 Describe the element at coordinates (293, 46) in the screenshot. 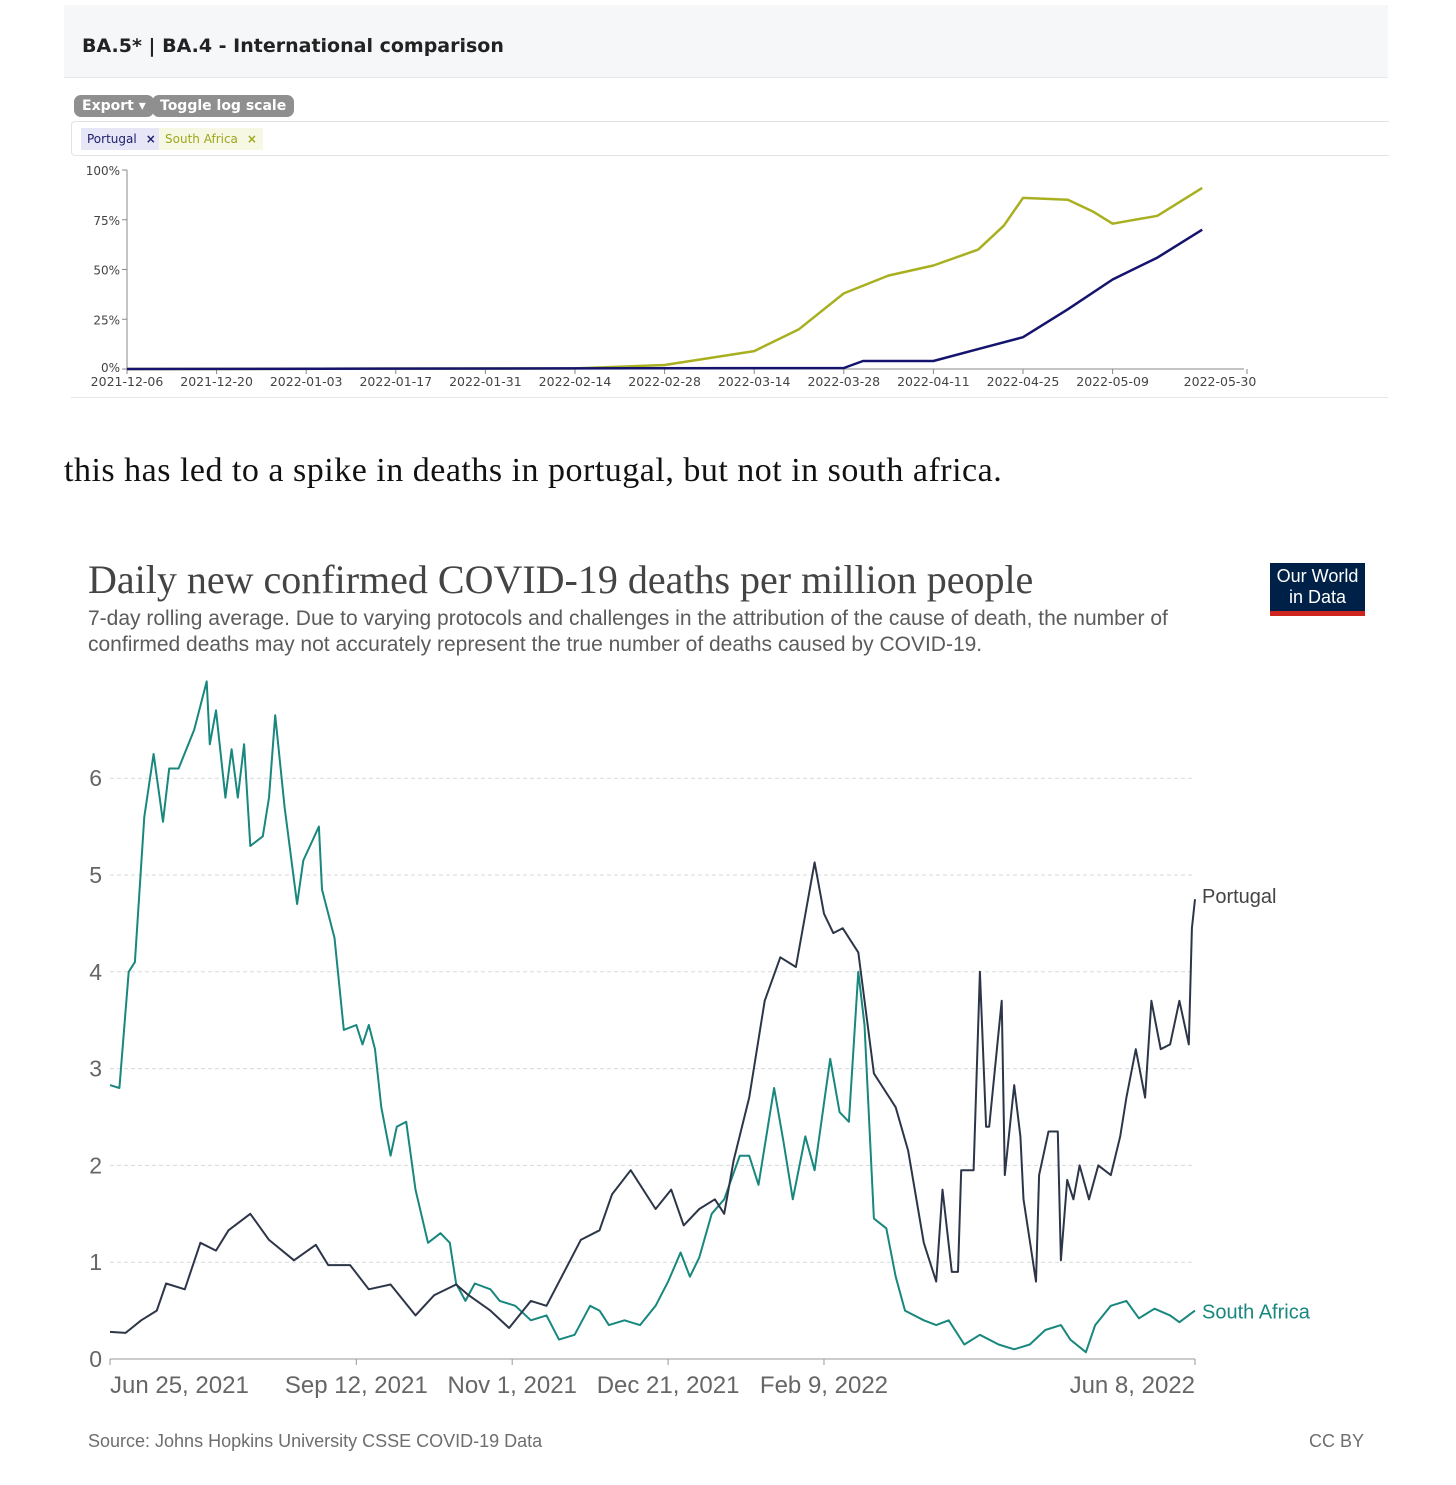

I see `panel-title: BA.5* | BA.4 - International comparison` at that location.